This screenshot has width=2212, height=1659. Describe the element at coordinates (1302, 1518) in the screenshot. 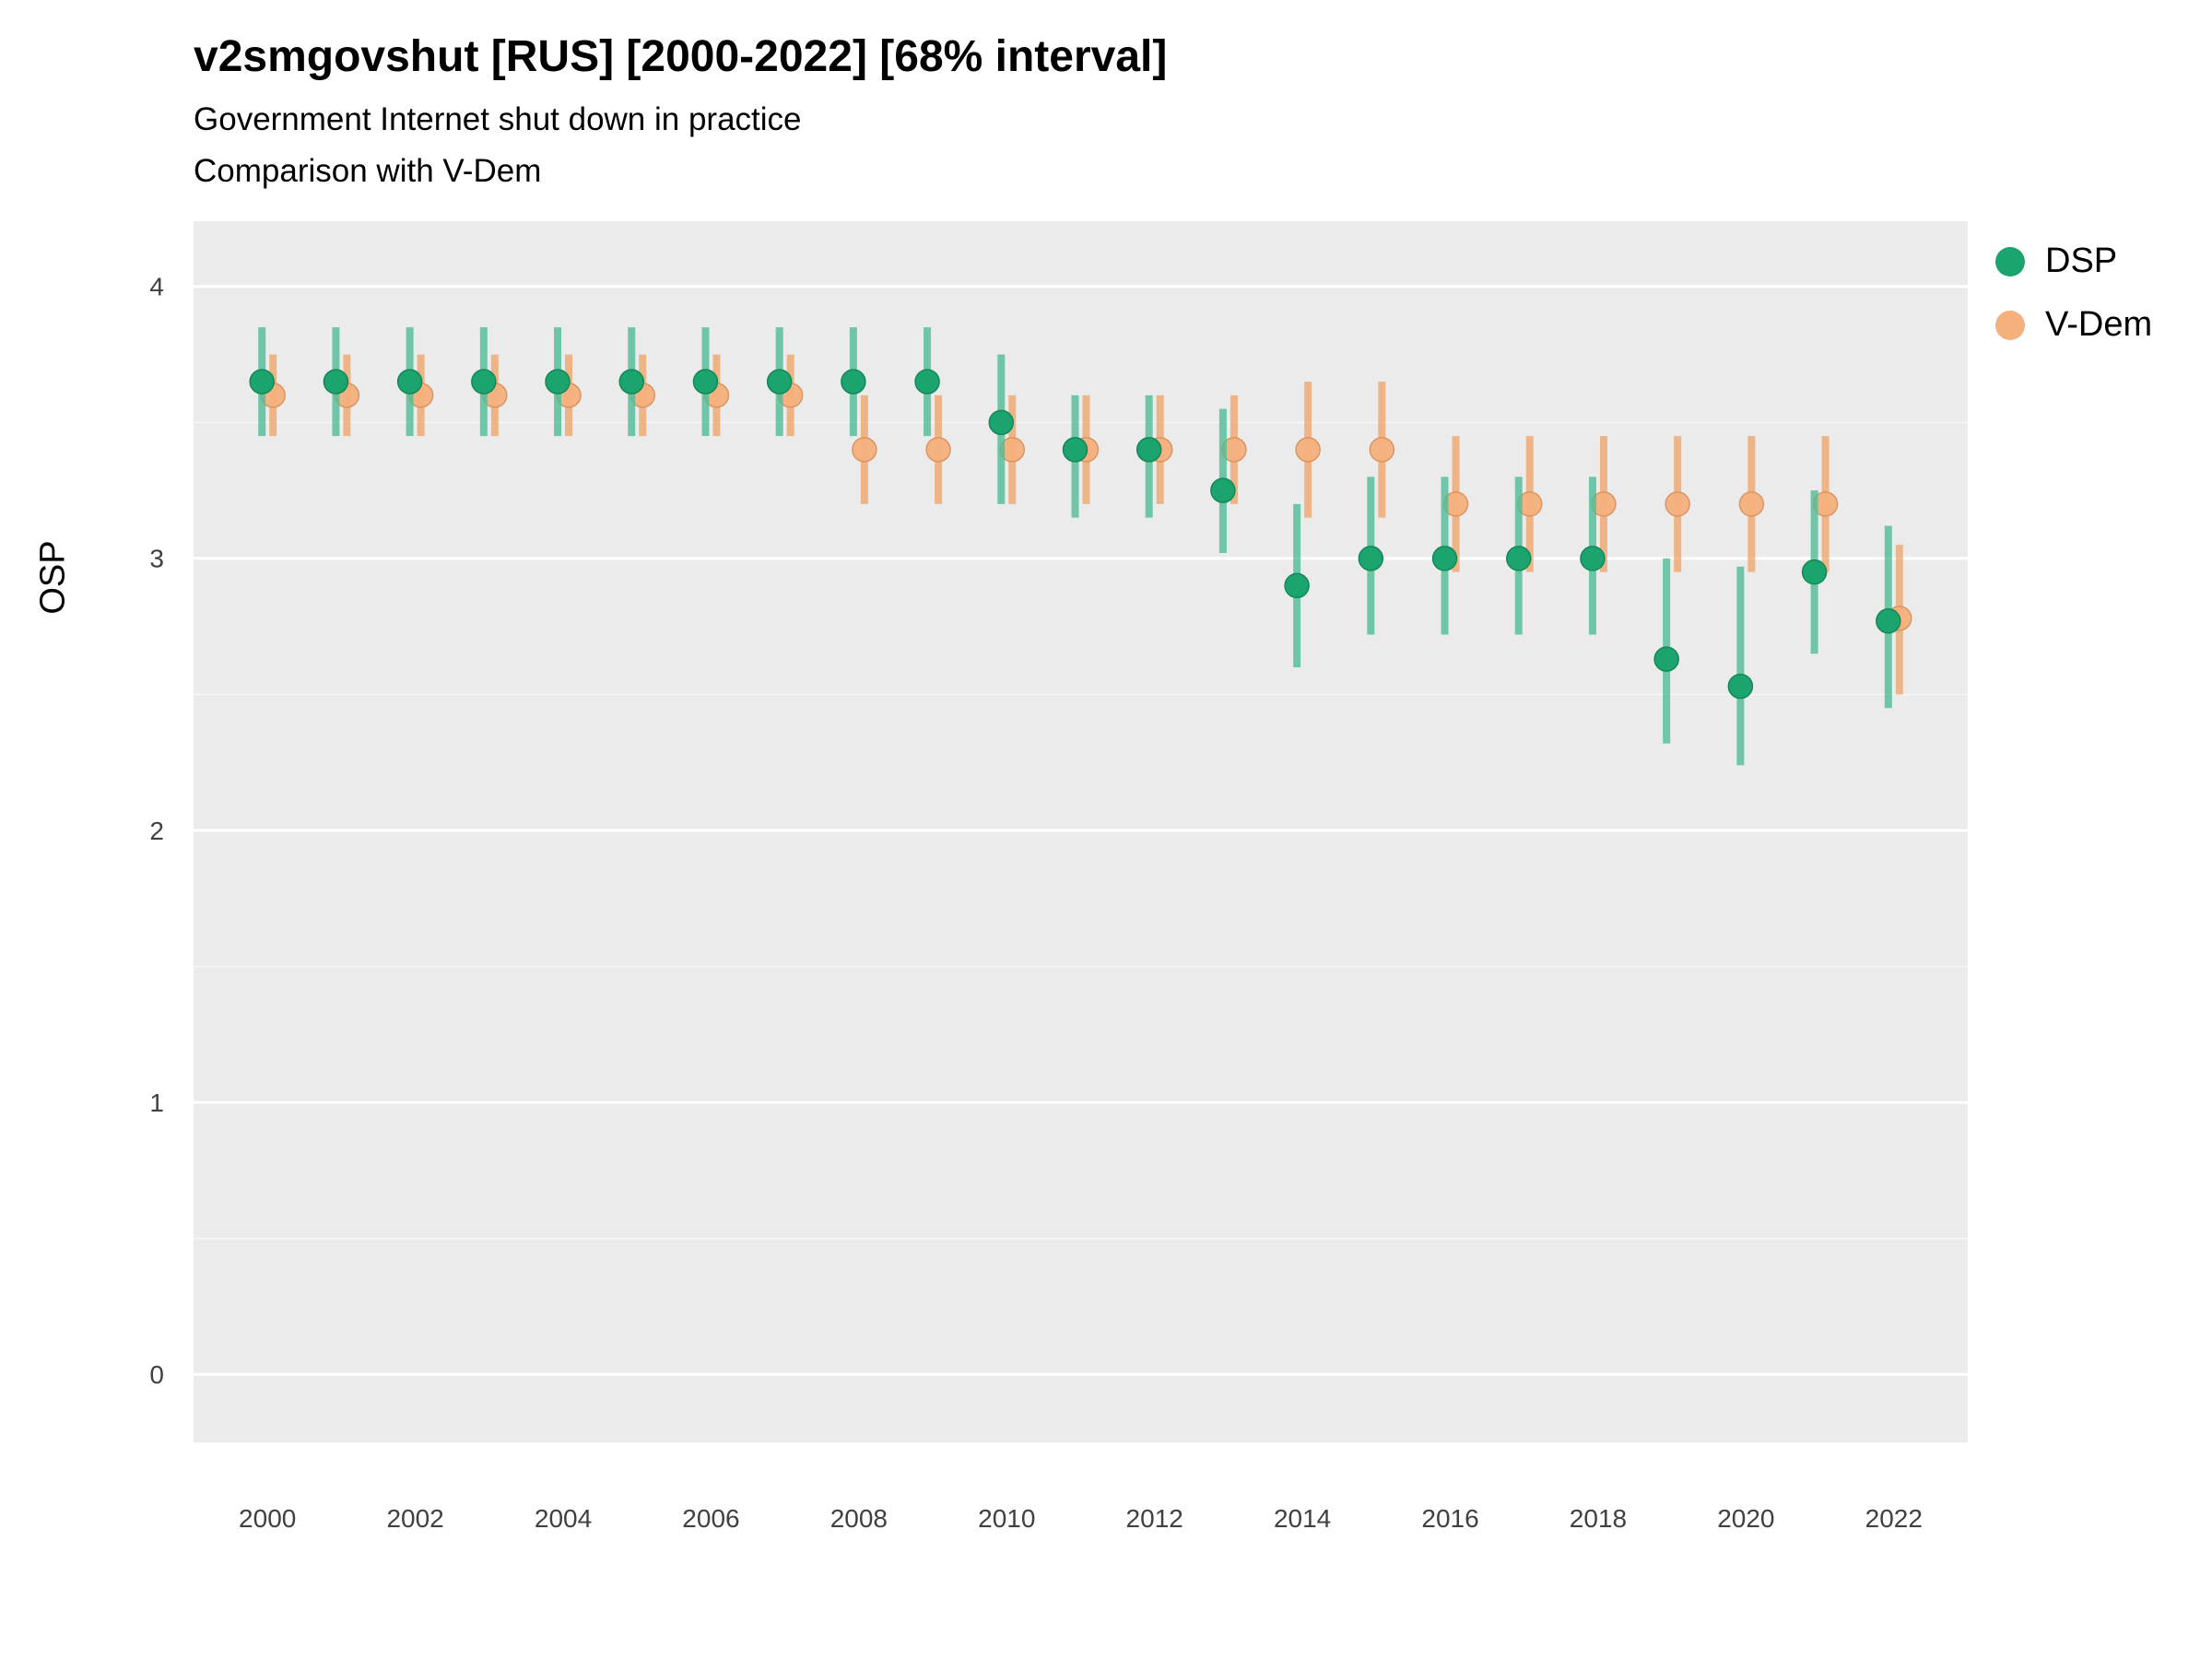

I see `x-tick-label: 2014` at that location.